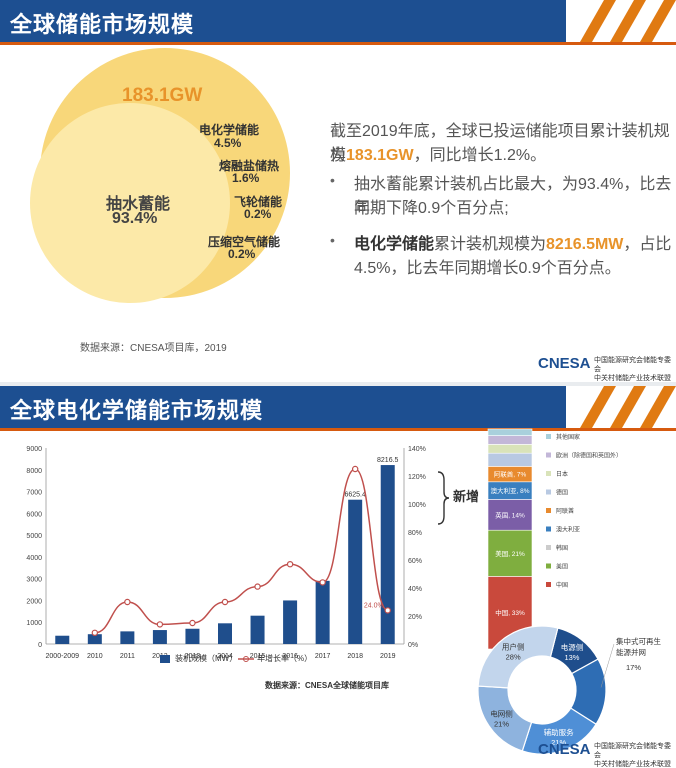  I want to click on x-tick-label: 2019, so click(388, 656).